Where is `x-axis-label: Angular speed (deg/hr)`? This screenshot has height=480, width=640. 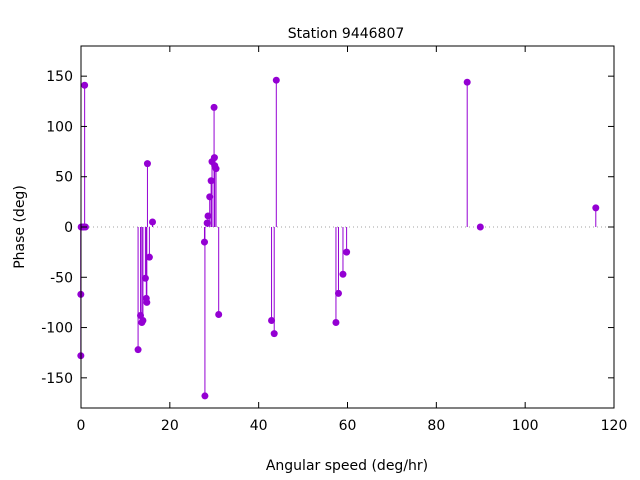 x-axis-label: Angular speed (deg/hr) is located at coordinates (347, 466).